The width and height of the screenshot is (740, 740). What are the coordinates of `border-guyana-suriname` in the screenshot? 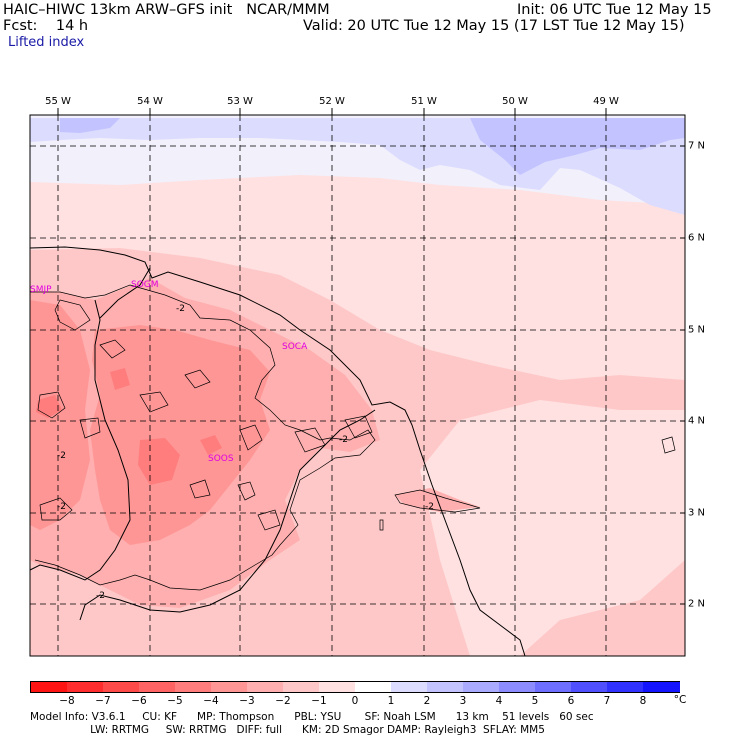 It's located at (80, 440).